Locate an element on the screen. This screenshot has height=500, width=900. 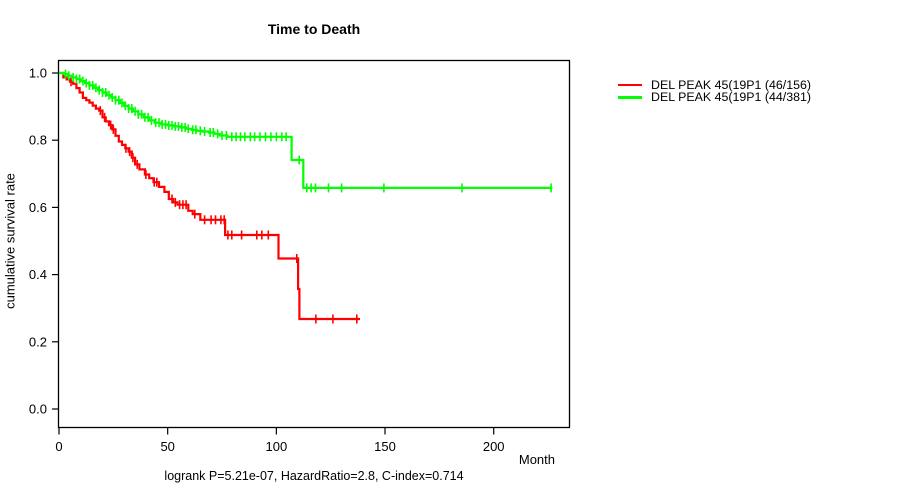
legend-item-group1: DEL PEAK 45(19P1 (46/156) is located at coordinates (714, 85).